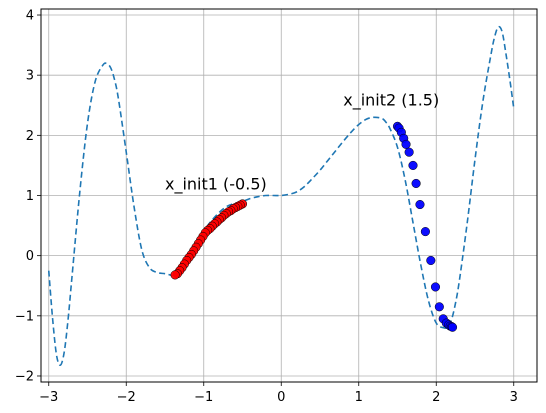 Image resolution: width=546 pixels, height=413 pixels. What do you see at coordinates (126, 397) in the screenshot?
I see `x-tick-label: −2` at bounding box center [126, 397].